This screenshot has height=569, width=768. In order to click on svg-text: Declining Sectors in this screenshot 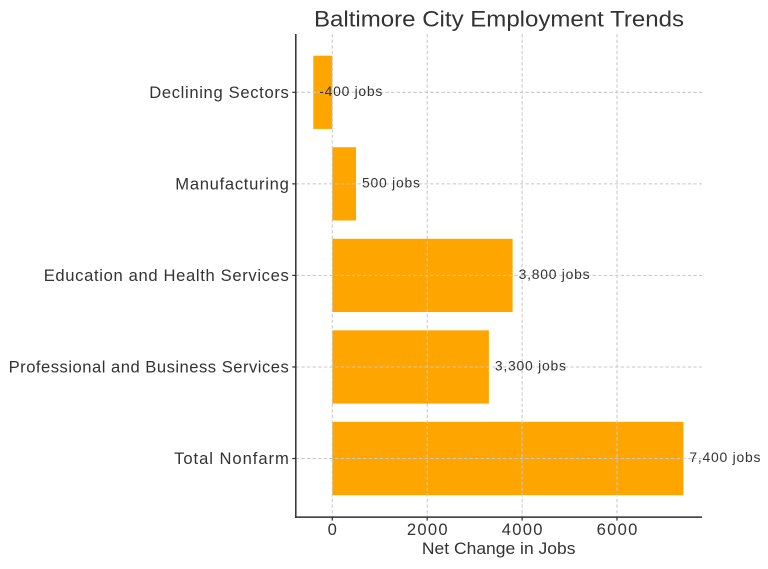, I will do `click(219, 92)`.